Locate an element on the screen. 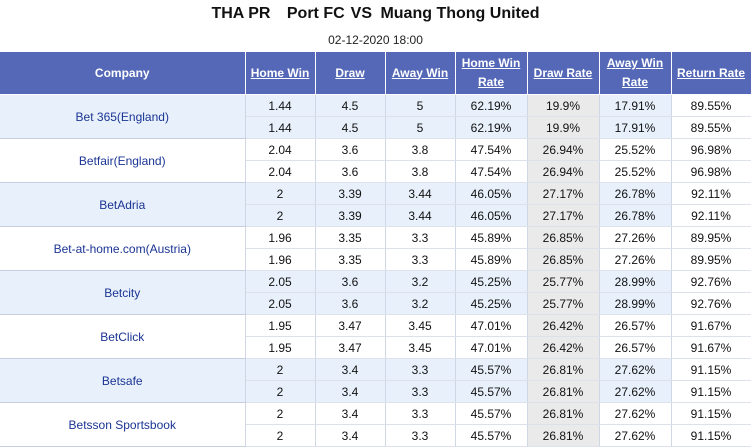 Image resolution: width=751 pixels, height=447 pixels. cell-home-win-rate: 47.54% is located at coordinates (491, 149).